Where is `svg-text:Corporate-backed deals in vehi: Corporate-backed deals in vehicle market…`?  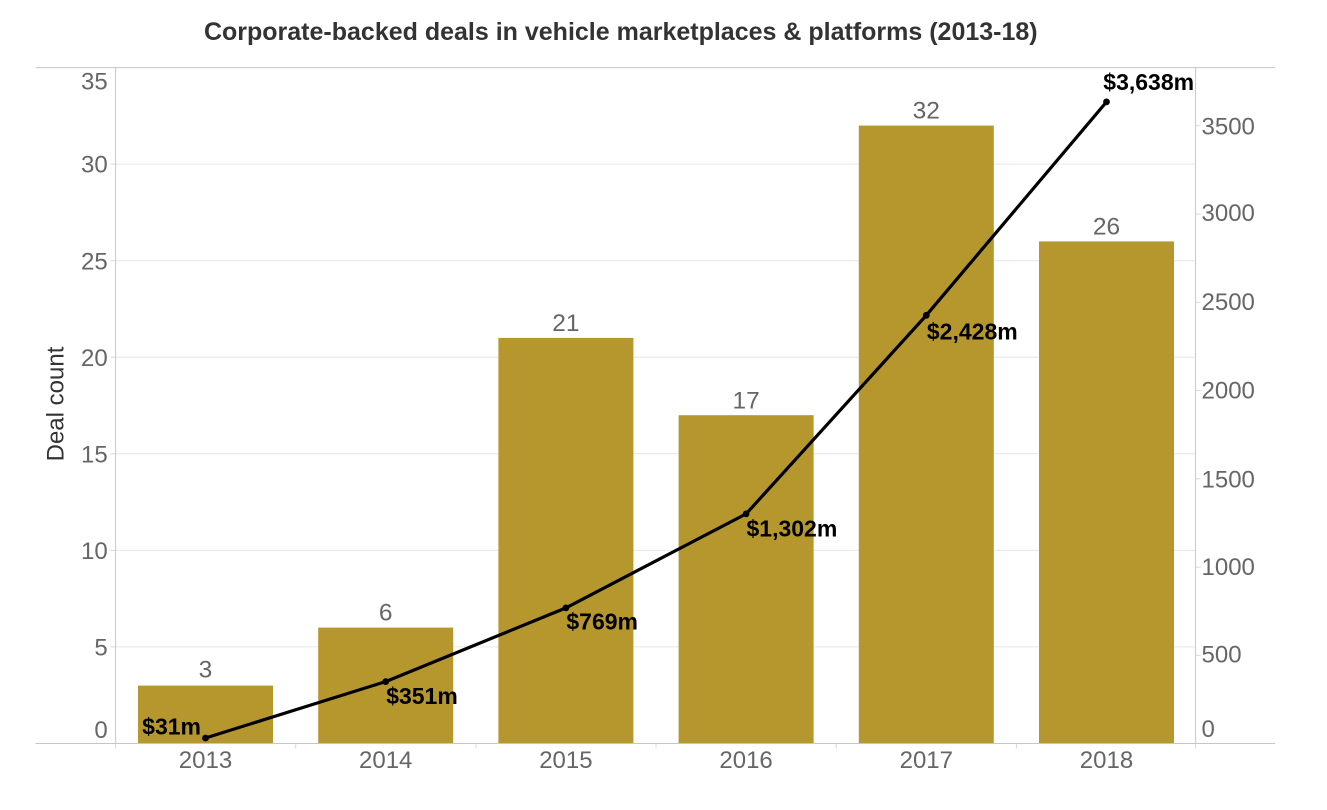
svg-text:Corporate-backed deals in vehi: Corporate-backed deals in vehicle market… is located at coordinates (621, 32).